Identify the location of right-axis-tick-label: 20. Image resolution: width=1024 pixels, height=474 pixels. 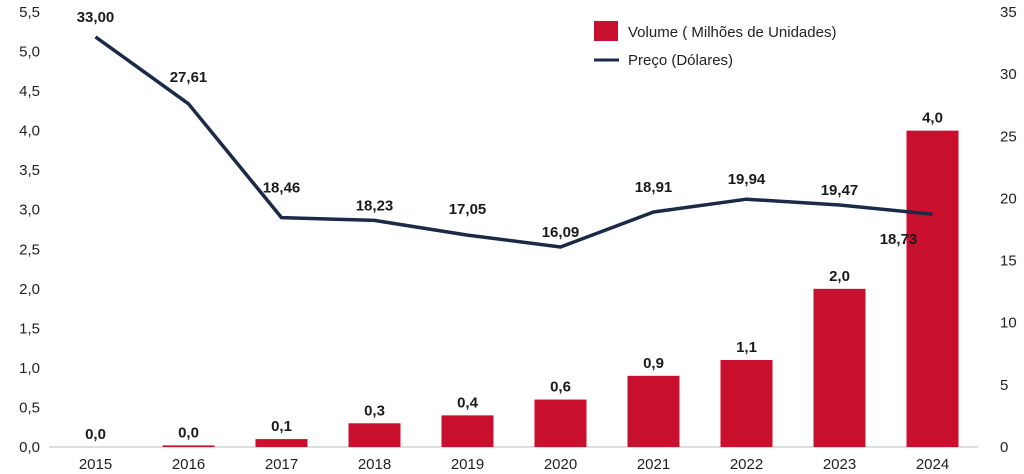
(1008, 198).